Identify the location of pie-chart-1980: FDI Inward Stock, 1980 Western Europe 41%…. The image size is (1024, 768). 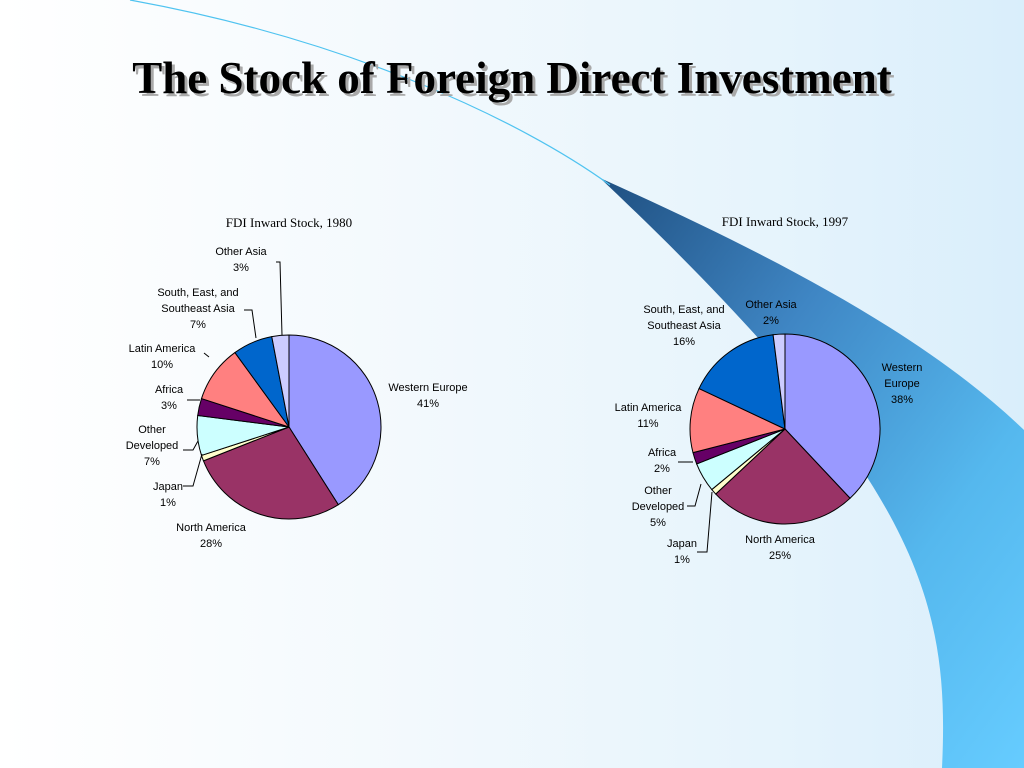
(297, 382).